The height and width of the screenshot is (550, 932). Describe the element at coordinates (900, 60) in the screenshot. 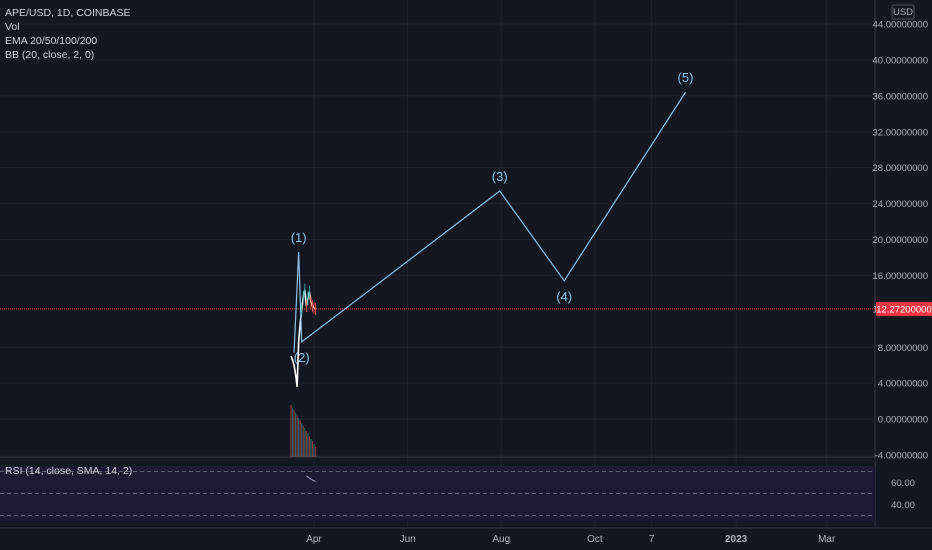

I see `price-tick-label: 40.00000000` at that location.